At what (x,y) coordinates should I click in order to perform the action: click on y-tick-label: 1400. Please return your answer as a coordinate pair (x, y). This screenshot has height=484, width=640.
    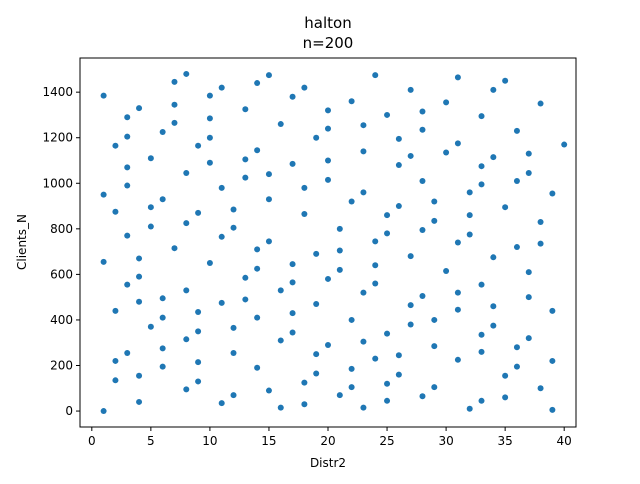
    Looking at the image, I should click on (57, 92).